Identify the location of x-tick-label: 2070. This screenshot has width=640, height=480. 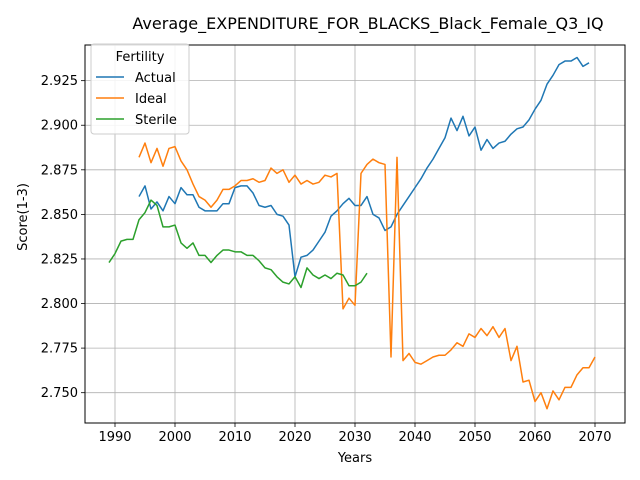
(594, 437).